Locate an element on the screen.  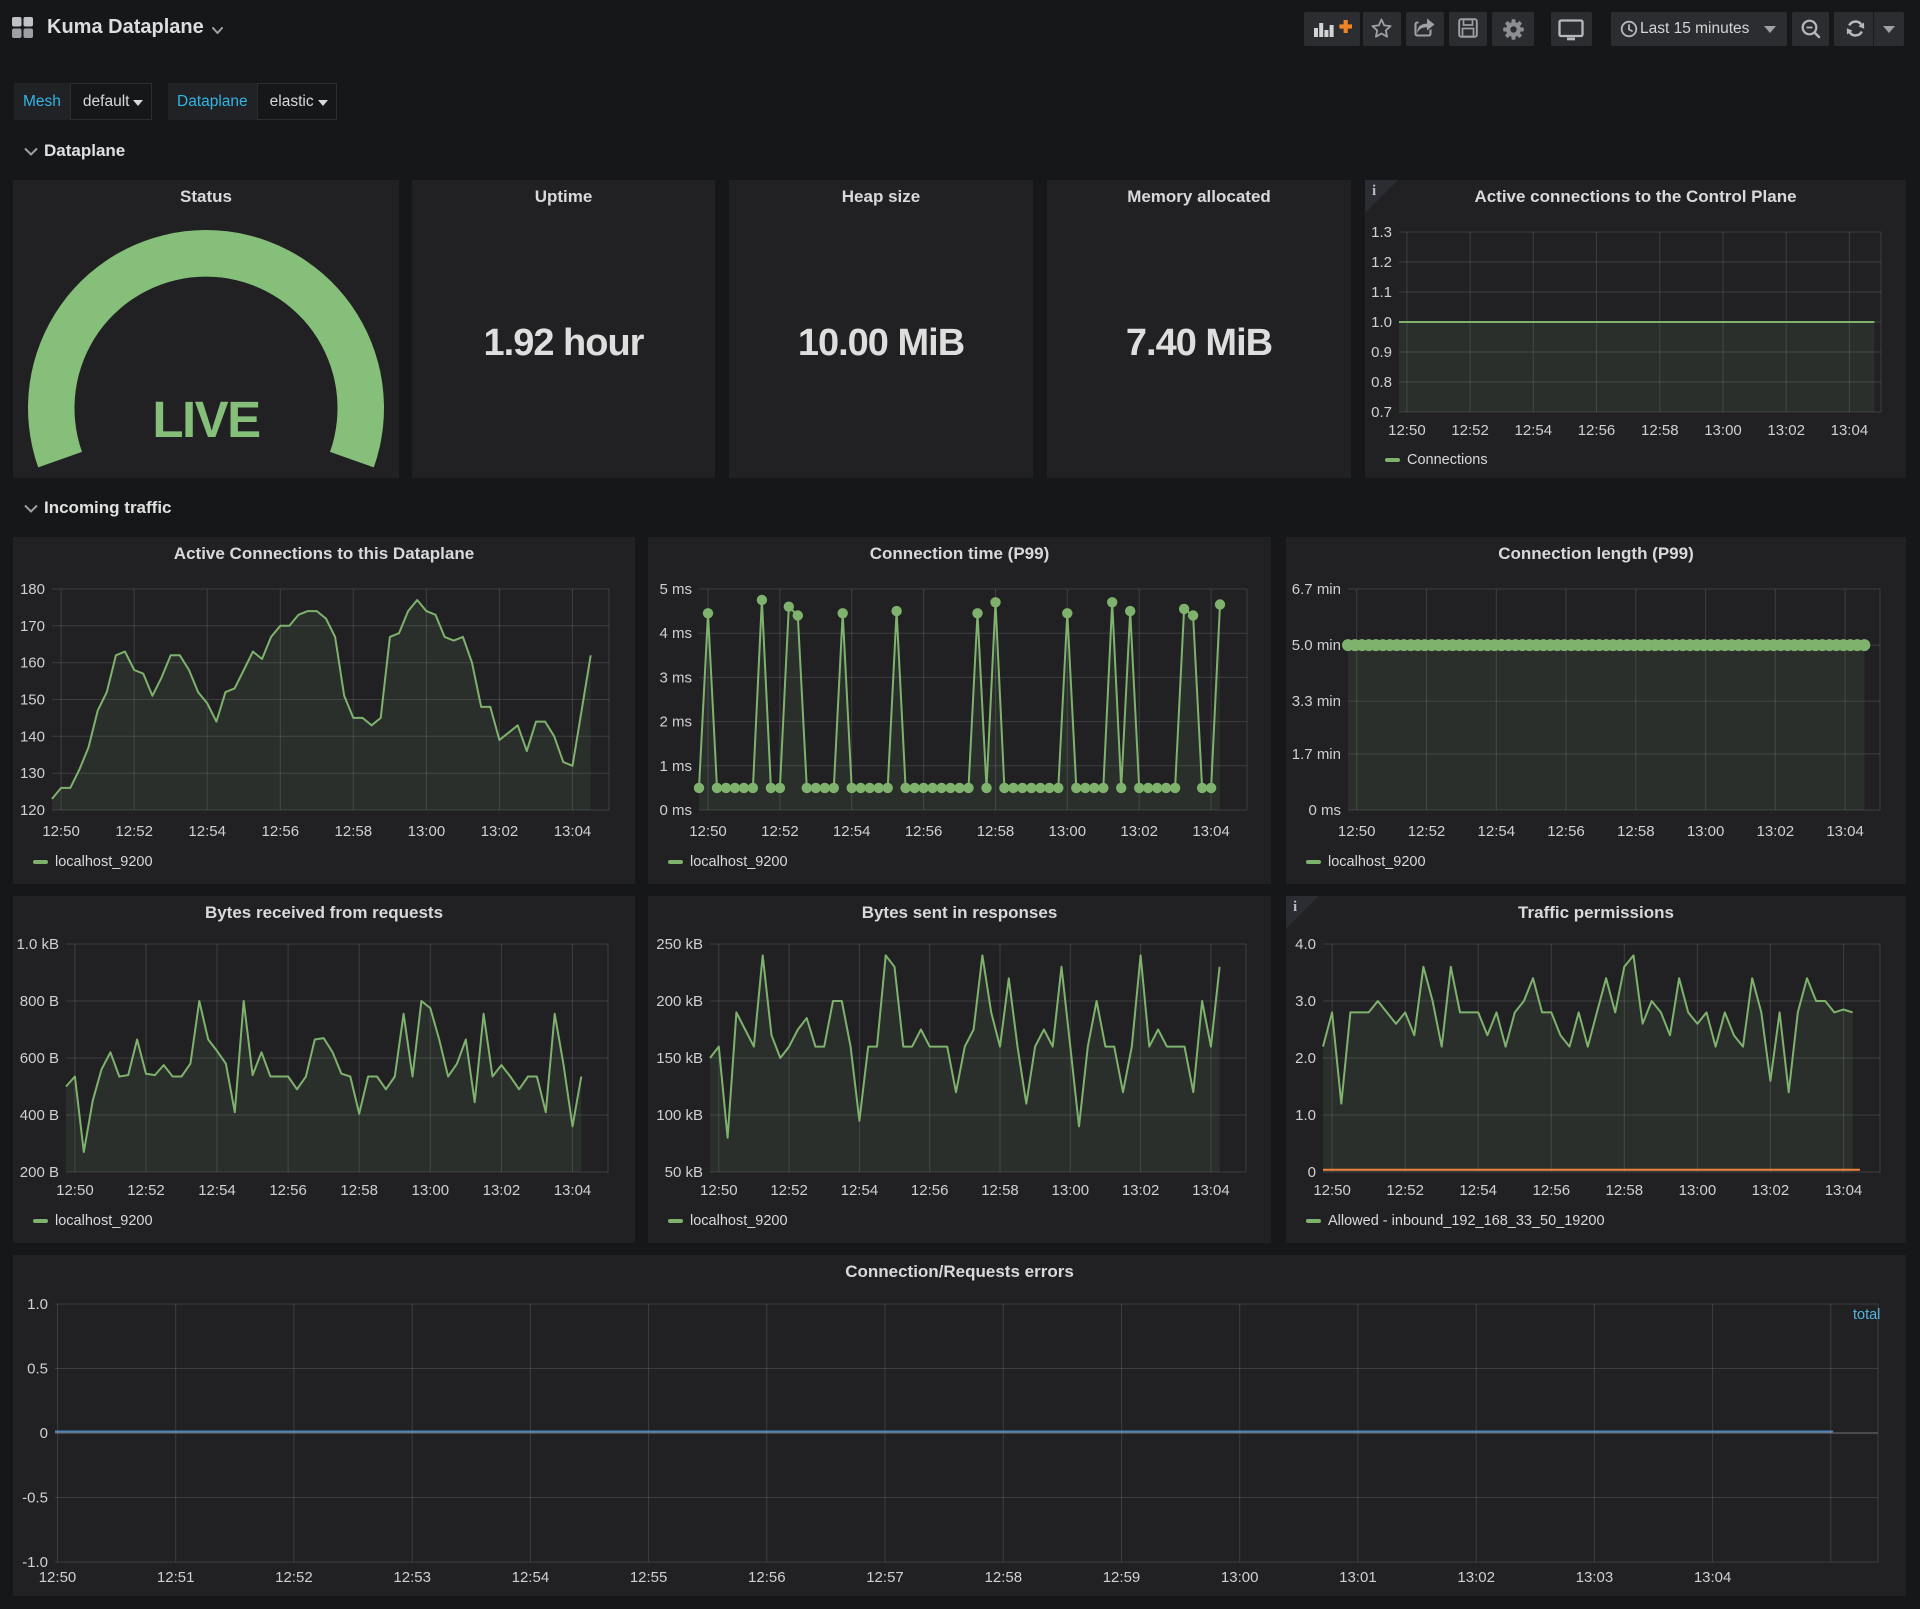
svg-text: 800 B is located at coordinates (39, 1001).